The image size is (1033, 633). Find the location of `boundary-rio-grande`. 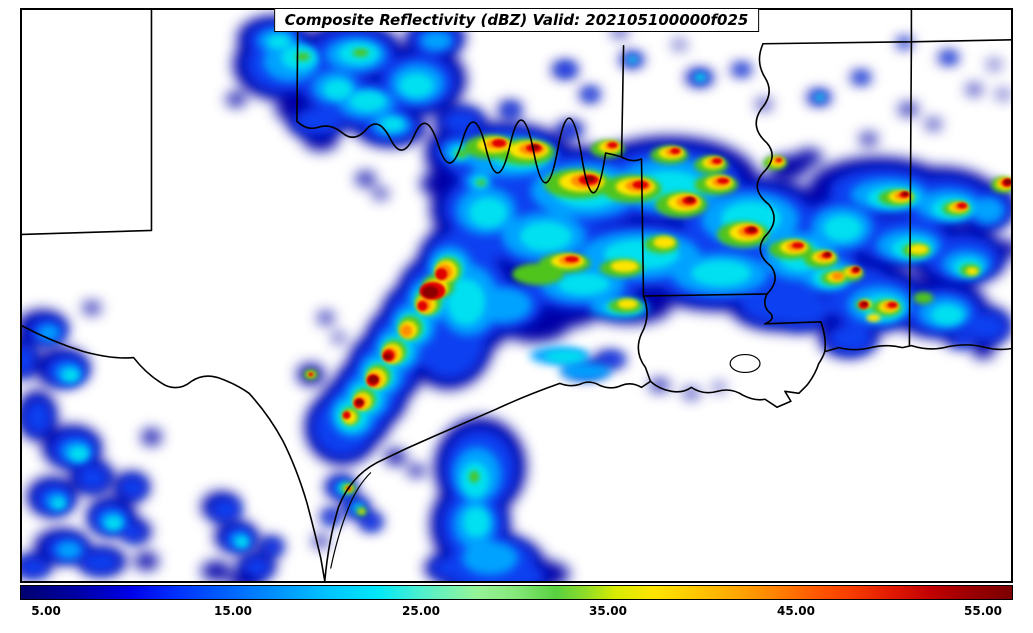

boundary-rio-grande is located at coordinates (174, 452).